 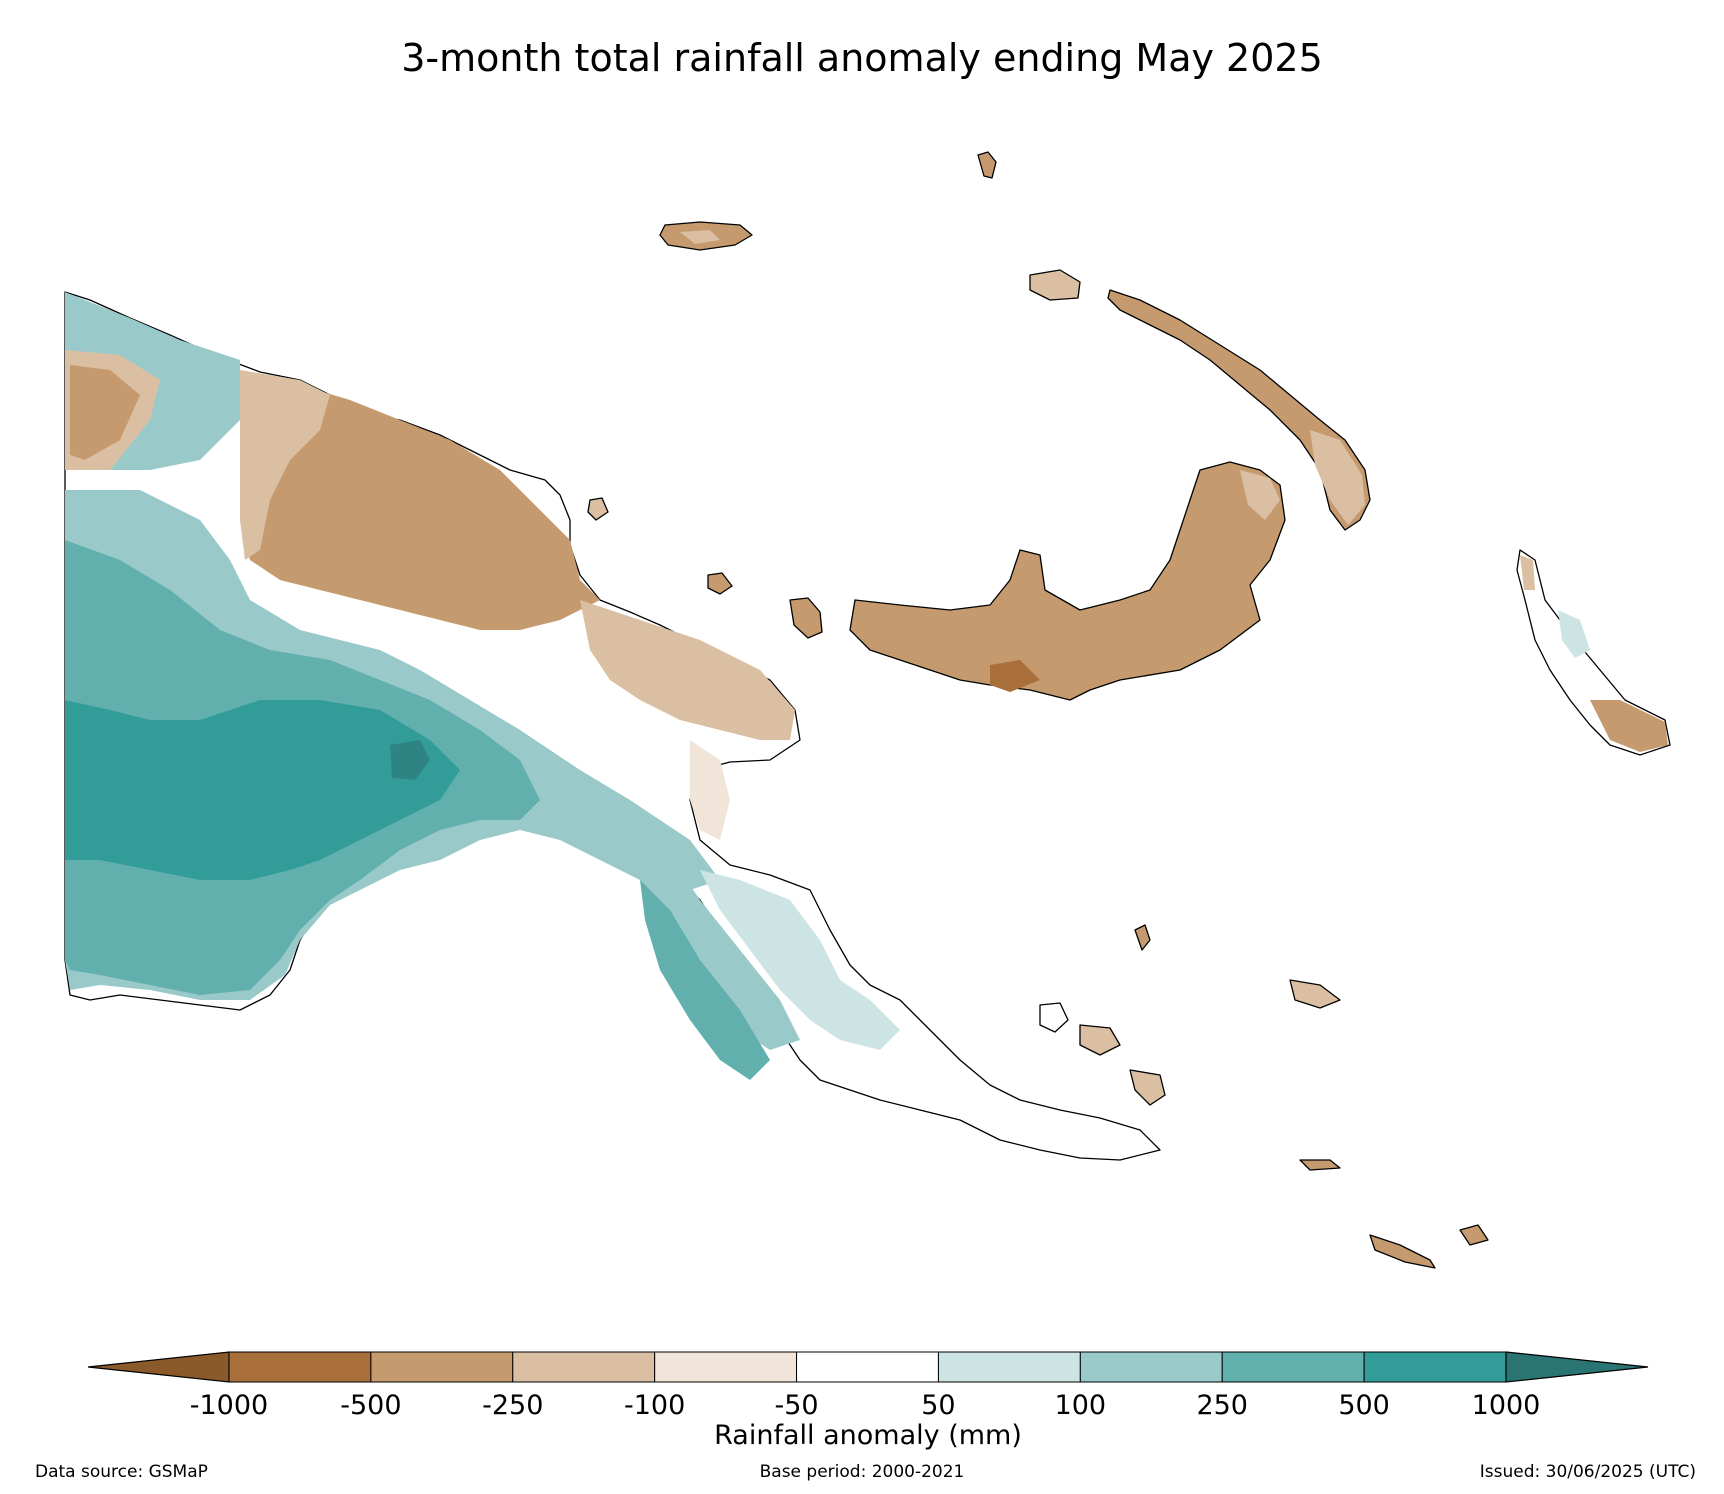 I want to click on colorbar-tick-label: -50, so click(x=797, y=1405).